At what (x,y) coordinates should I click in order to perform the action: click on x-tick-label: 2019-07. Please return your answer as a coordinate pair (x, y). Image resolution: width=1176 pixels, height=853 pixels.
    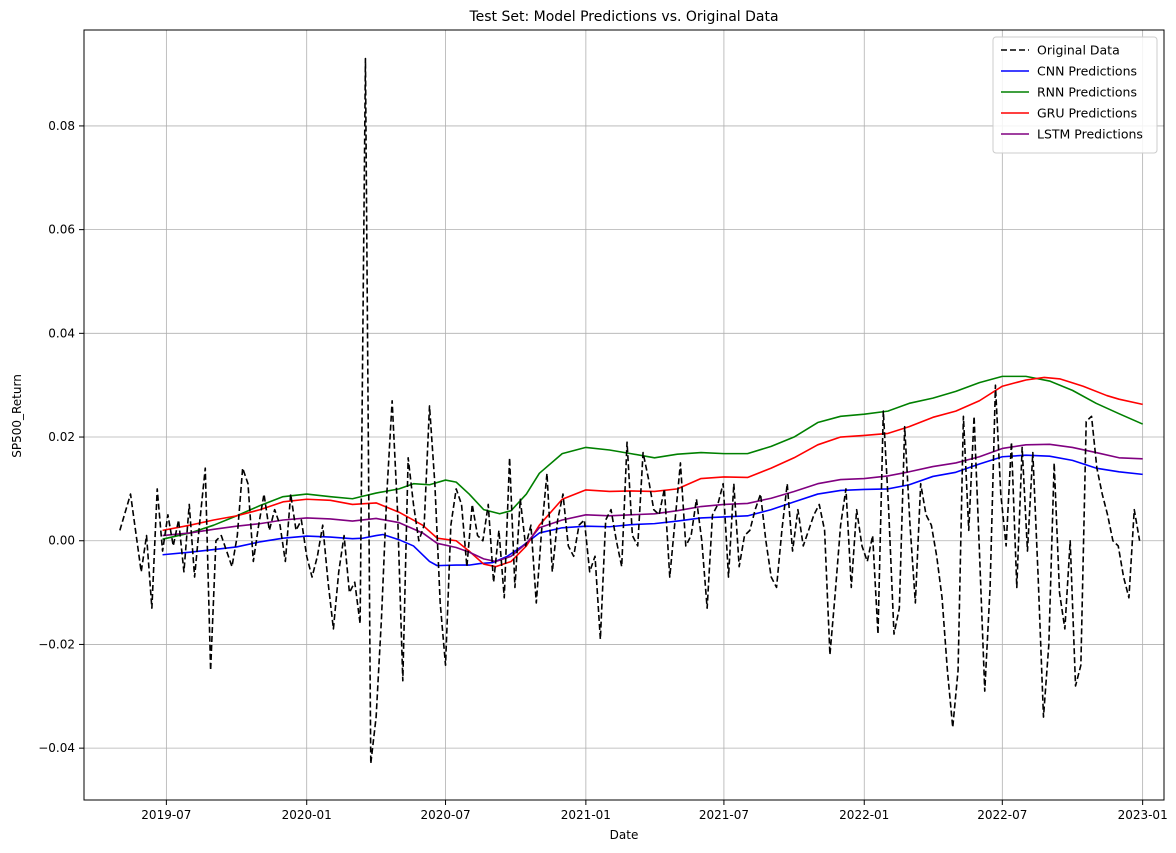
    Looking at the image, I should click on (166, 815).